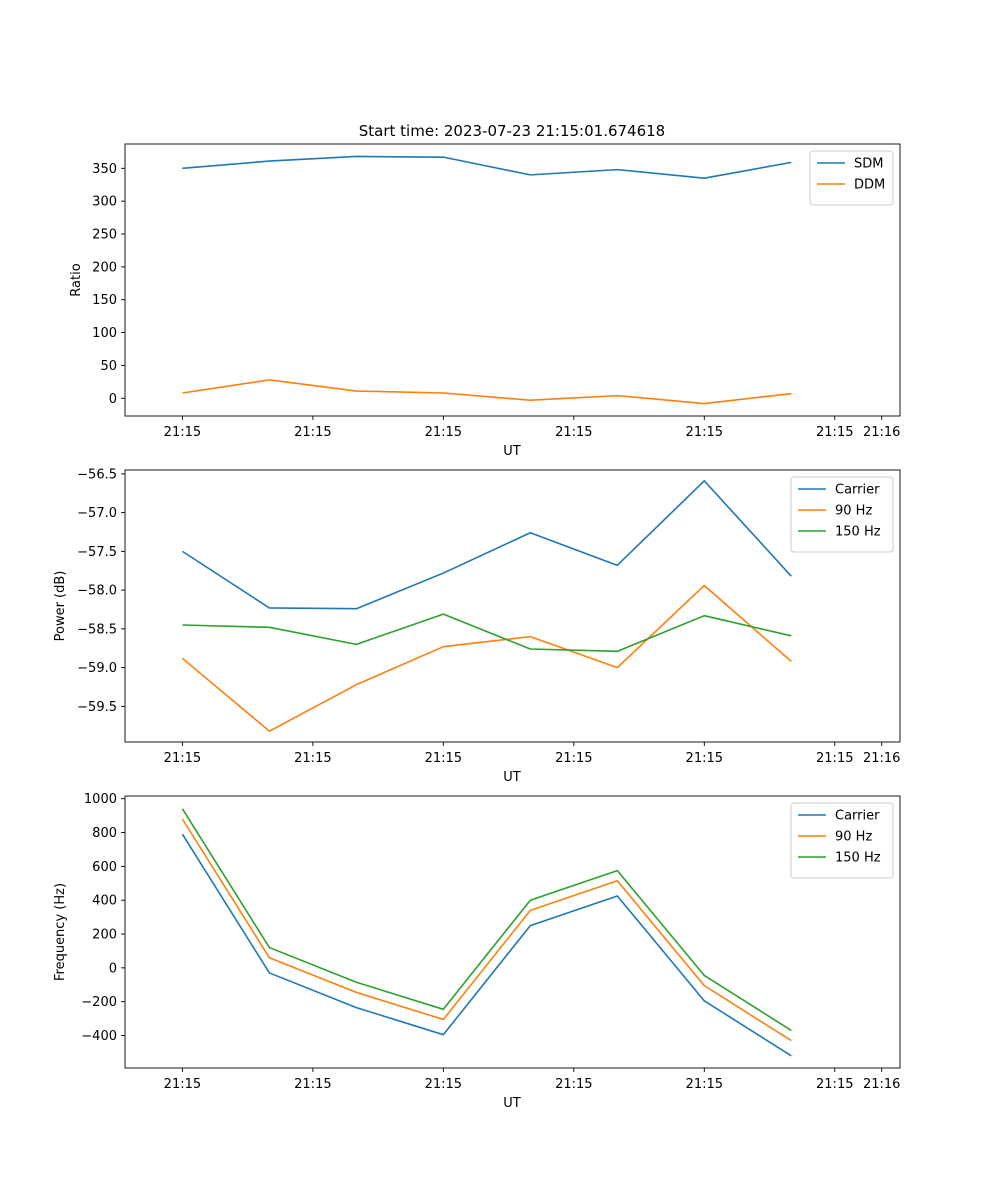  Describe the element at coordinates (97, 629) in the screenshot. I see `y-tick-label: −58.5` at that location.